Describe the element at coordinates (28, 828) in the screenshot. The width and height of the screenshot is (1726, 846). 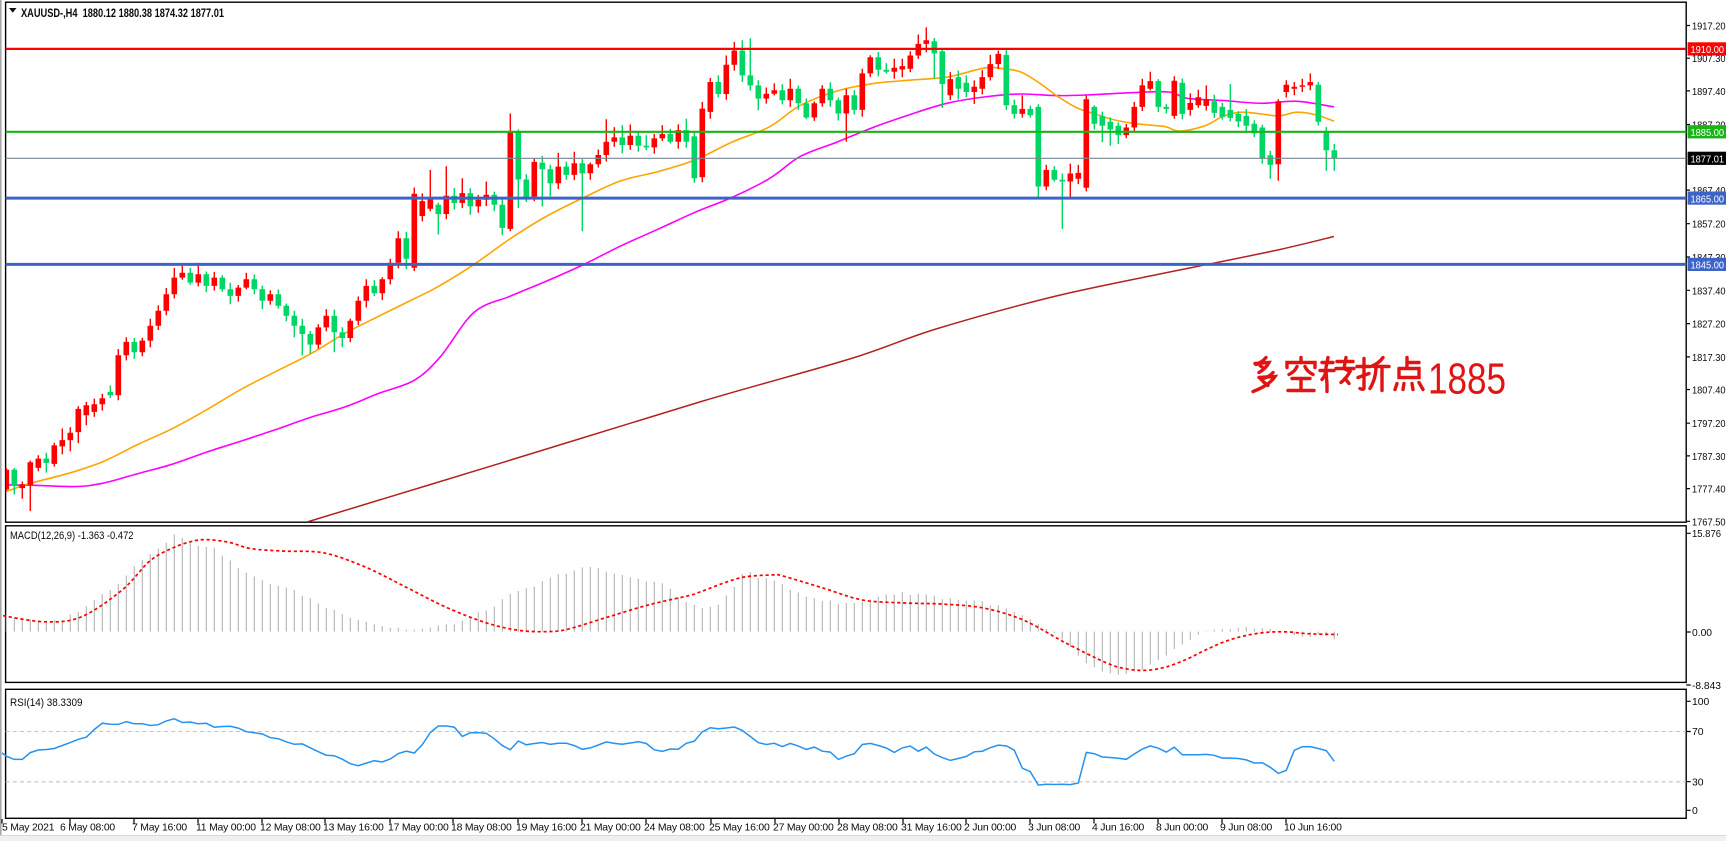
I see `svg-text: 5 May 2021` at that location.